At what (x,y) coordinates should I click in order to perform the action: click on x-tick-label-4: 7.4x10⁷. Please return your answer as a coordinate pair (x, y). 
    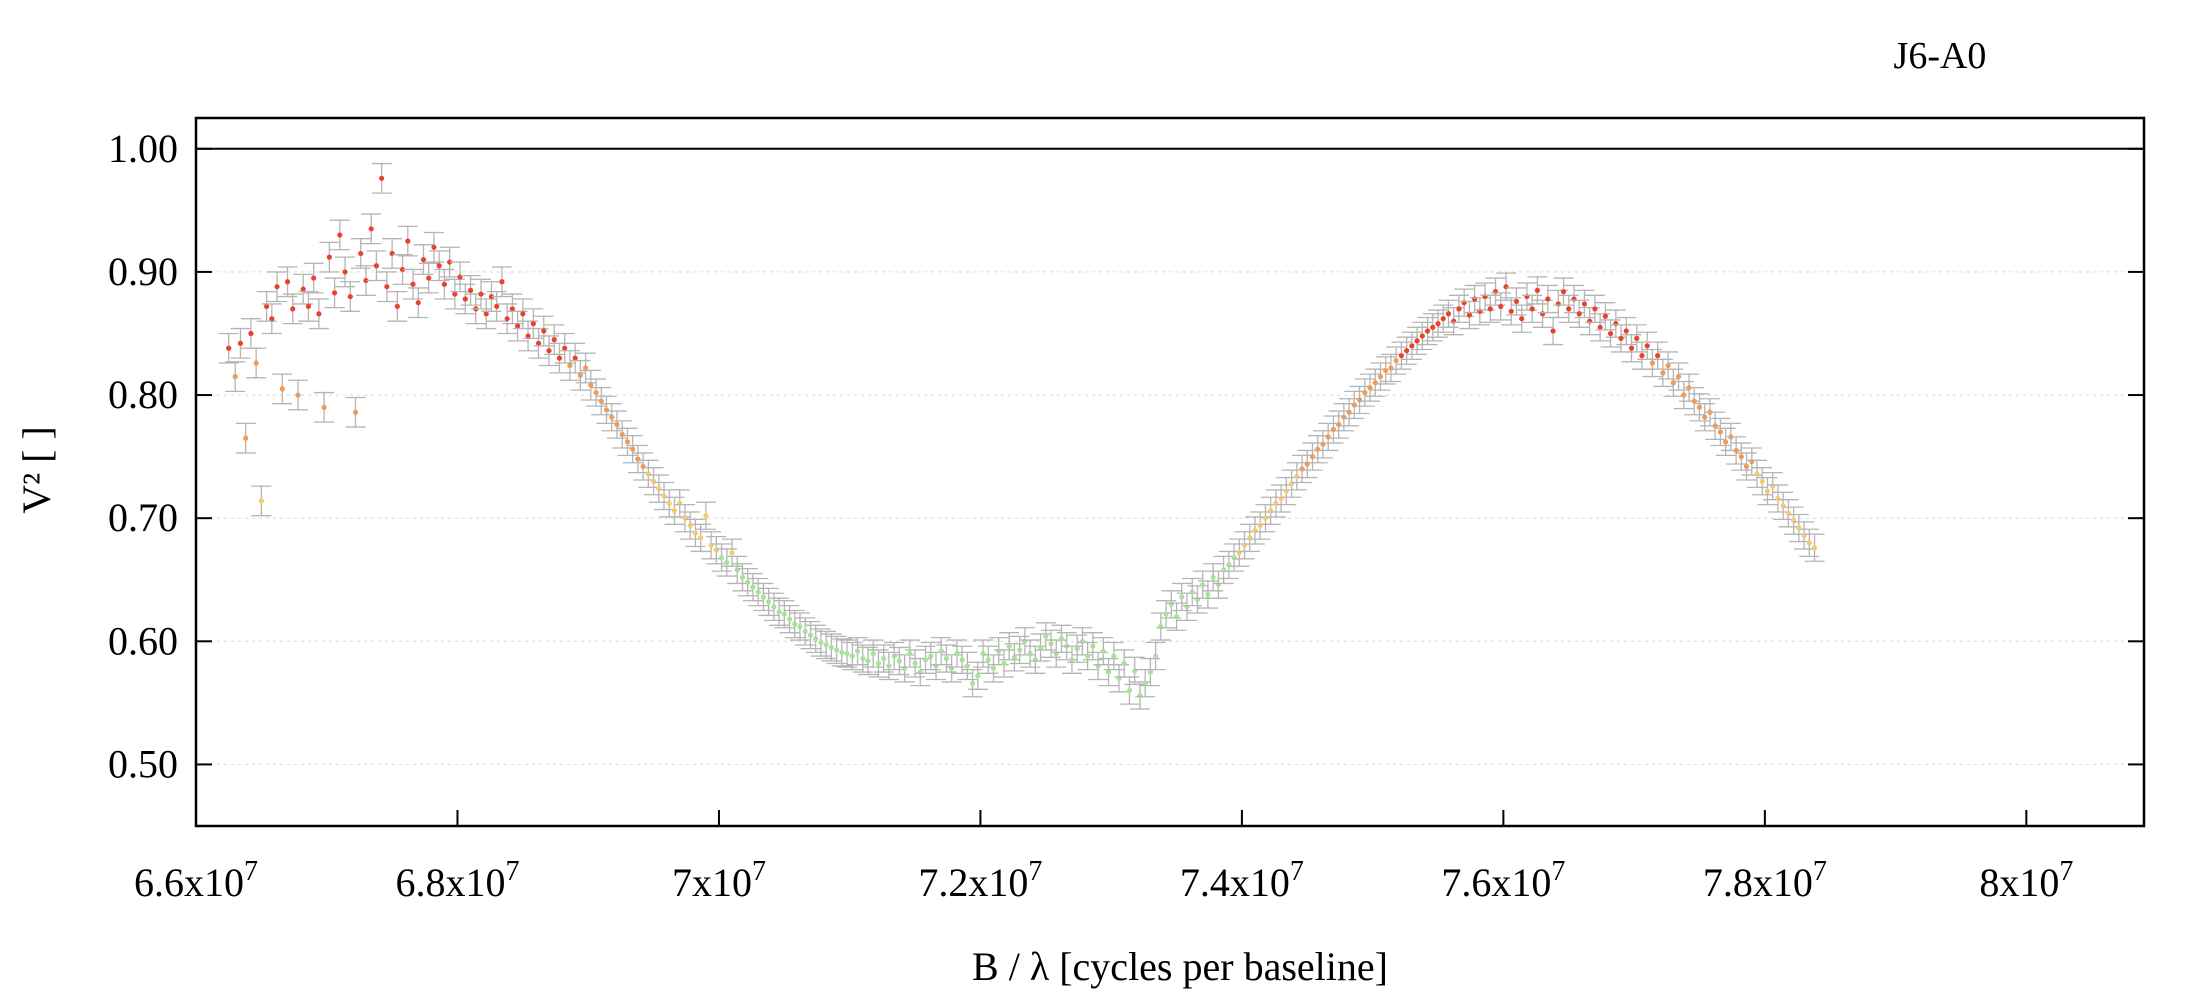
    Looking at the image, I should click on (1242, 880).